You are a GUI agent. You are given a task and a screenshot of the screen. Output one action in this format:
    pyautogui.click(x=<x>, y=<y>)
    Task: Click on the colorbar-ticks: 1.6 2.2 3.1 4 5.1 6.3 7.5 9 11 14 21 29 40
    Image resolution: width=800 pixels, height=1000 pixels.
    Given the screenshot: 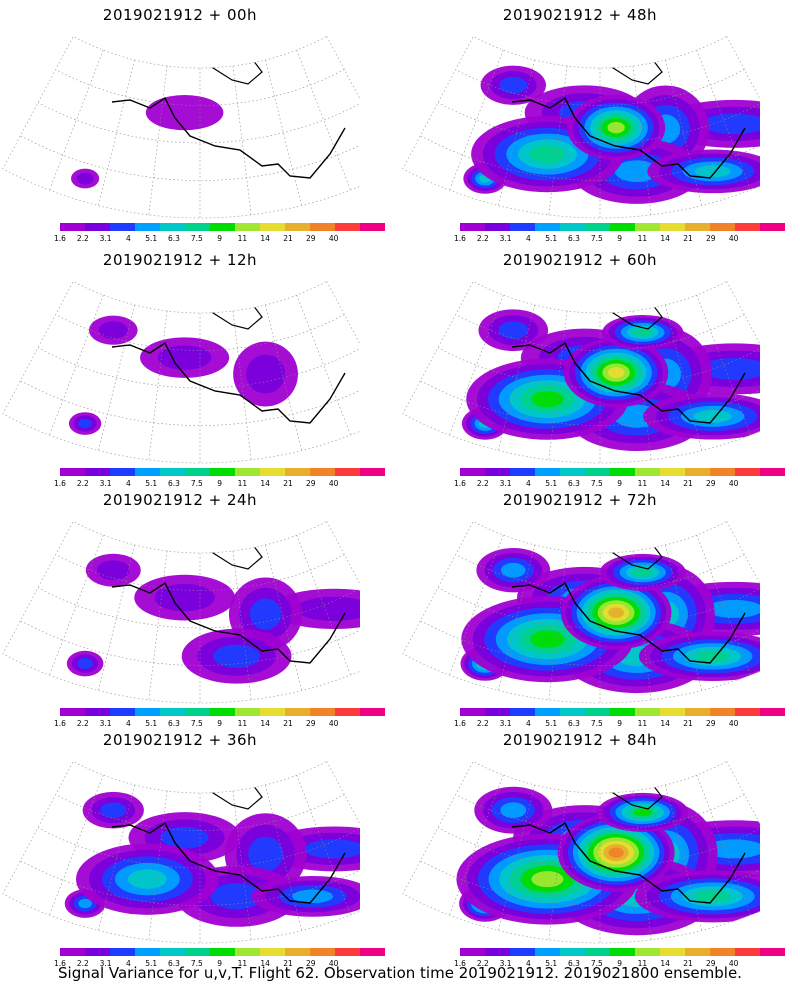 What is the action you would take?
    pyautogui.click(x=607, y=239)
    